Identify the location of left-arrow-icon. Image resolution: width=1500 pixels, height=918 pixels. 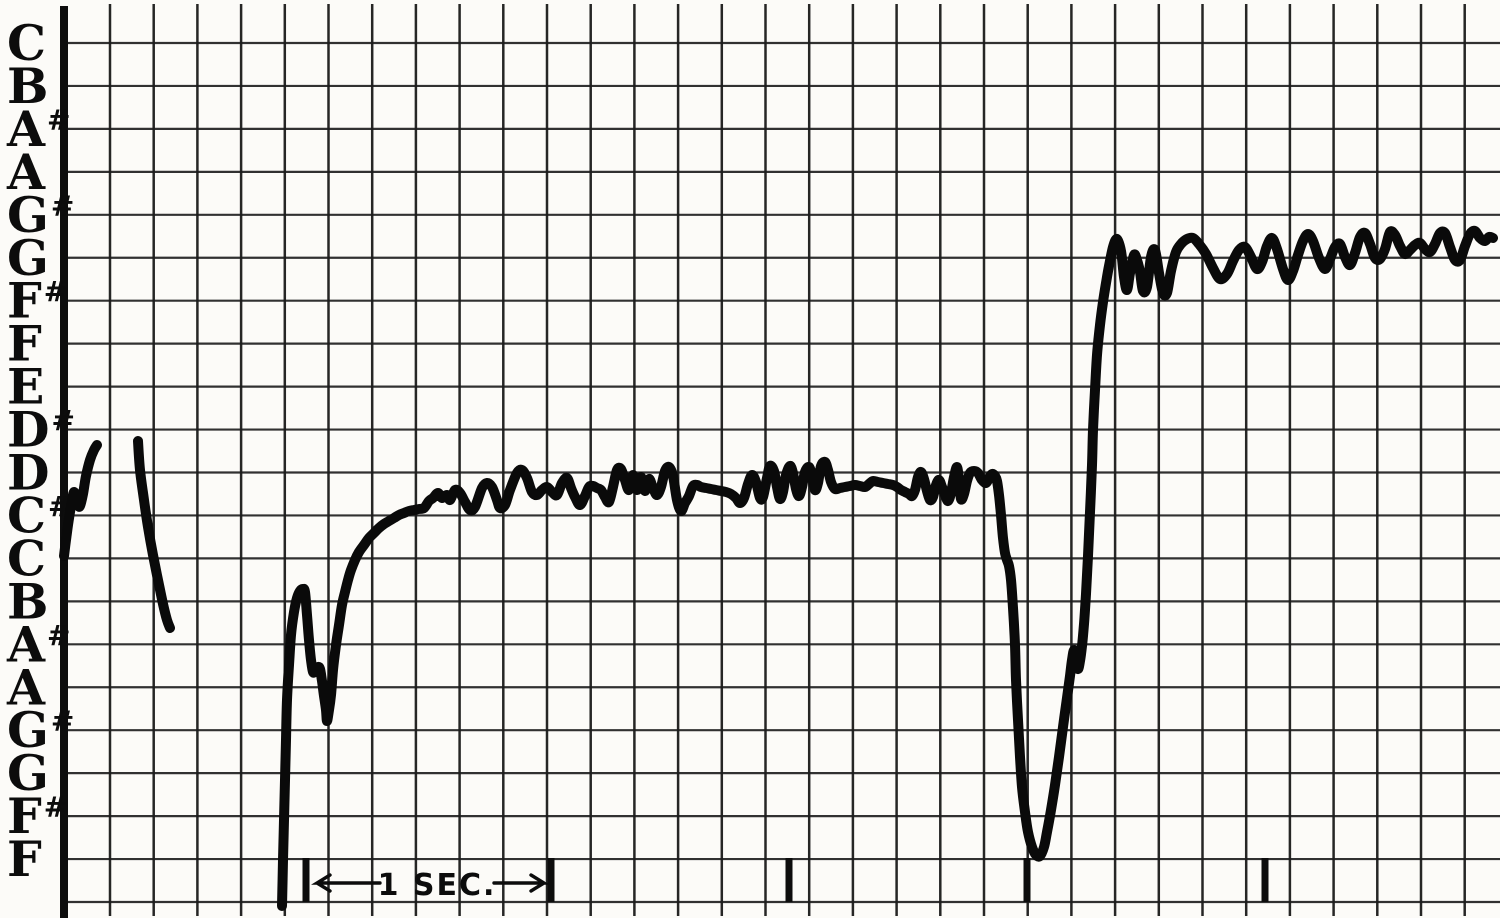
(346, 883).